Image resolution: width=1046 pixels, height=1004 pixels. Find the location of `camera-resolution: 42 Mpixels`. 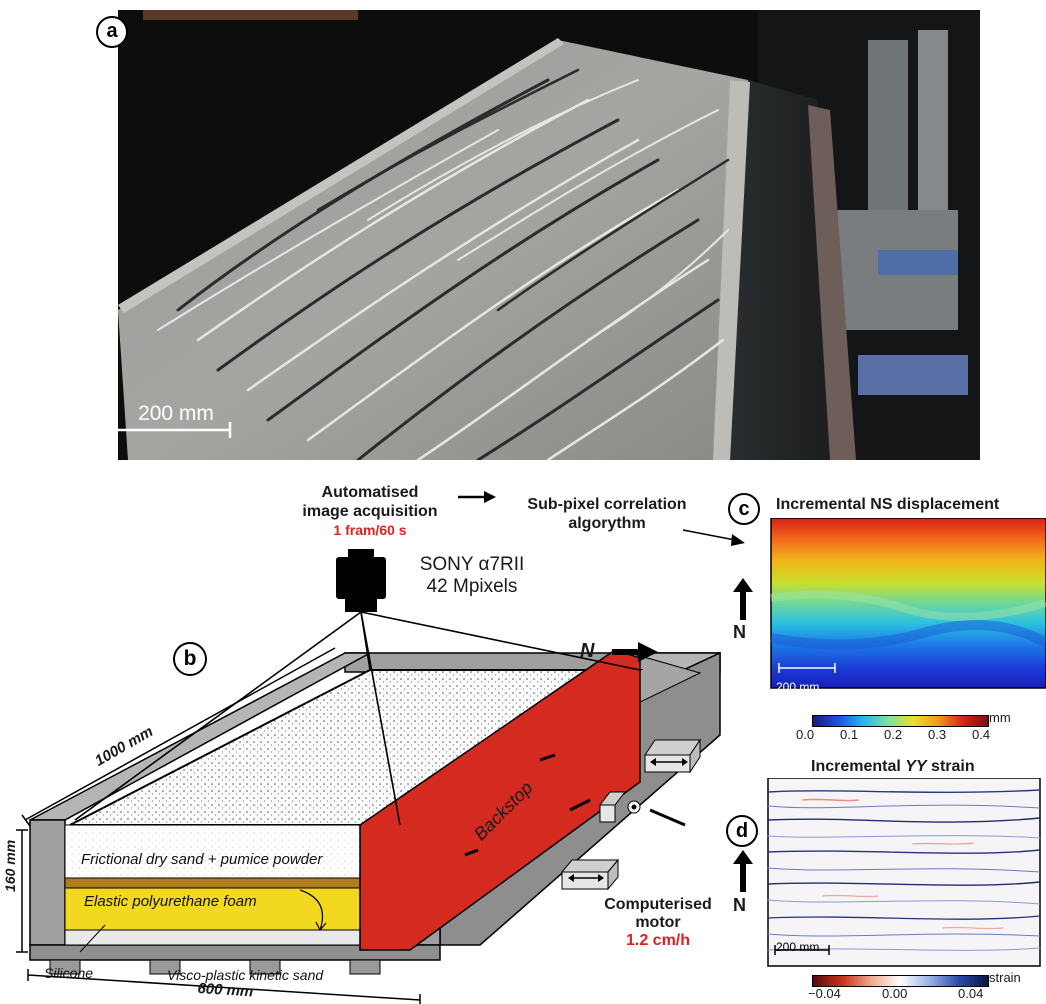

camera-resolution: 42 Mpixels is located at coordinates (472, 586).